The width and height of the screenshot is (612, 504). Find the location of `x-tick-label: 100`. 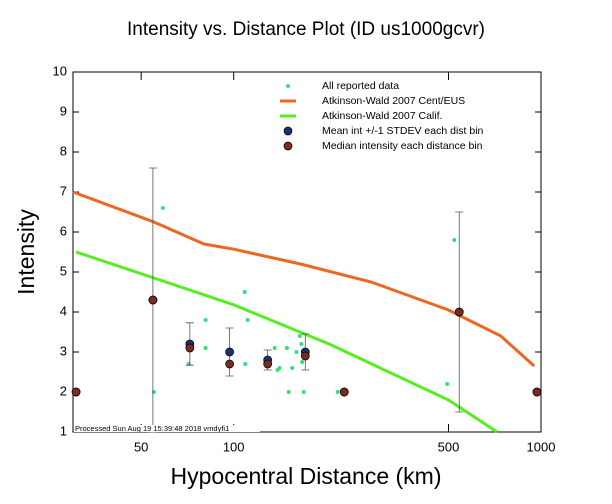

x-tick-label: 100 is located at coordinates (234, 446).